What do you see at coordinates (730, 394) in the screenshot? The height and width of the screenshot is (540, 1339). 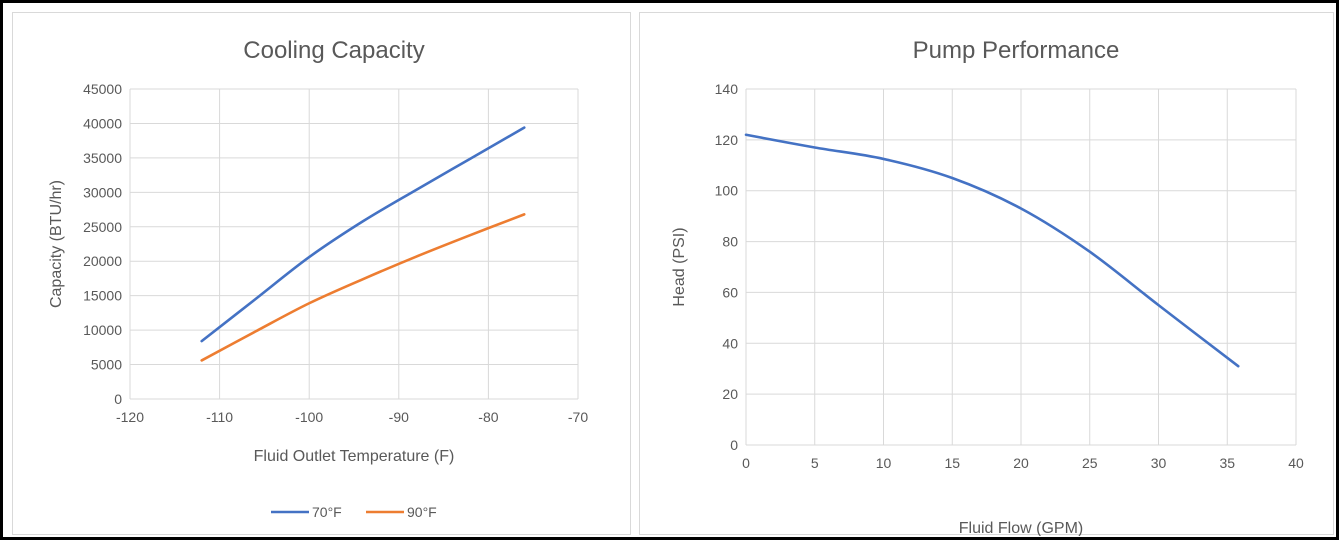 I see `y-tick-label: 20` at bounding box center [730, 394].